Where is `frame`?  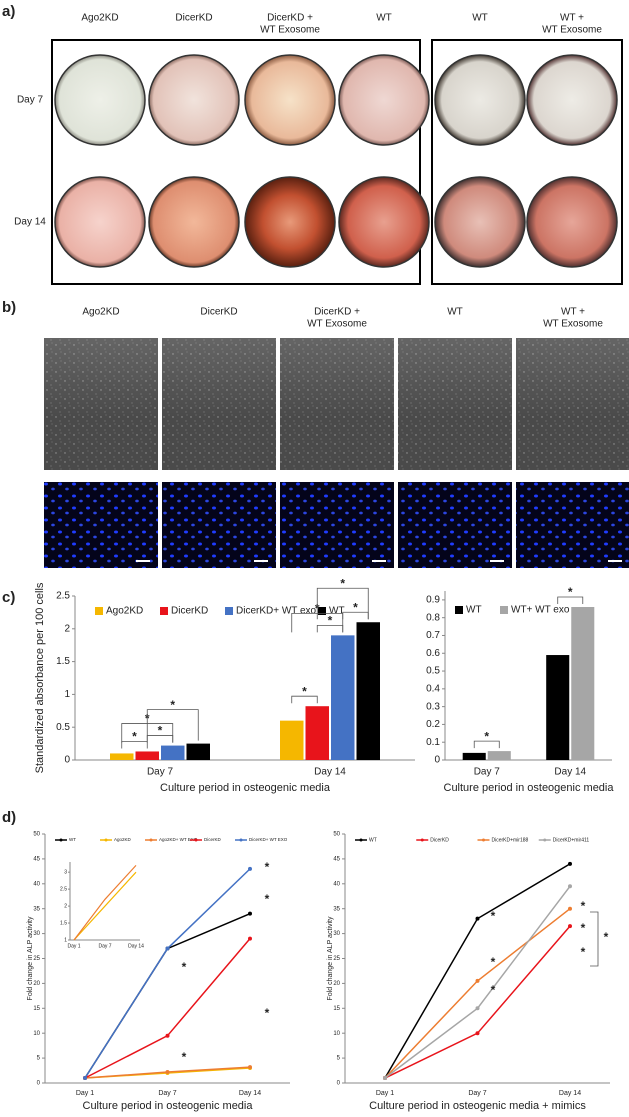
frame is located at coordinates (527, 162).